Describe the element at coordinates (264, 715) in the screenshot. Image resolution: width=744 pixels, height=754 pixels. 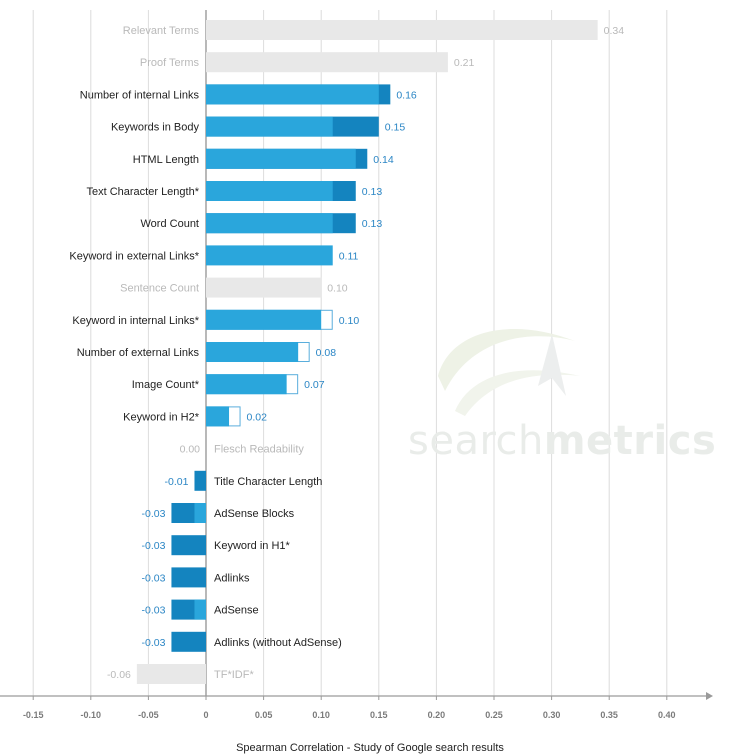
I see `x-tick-label: 0.05` at that location.